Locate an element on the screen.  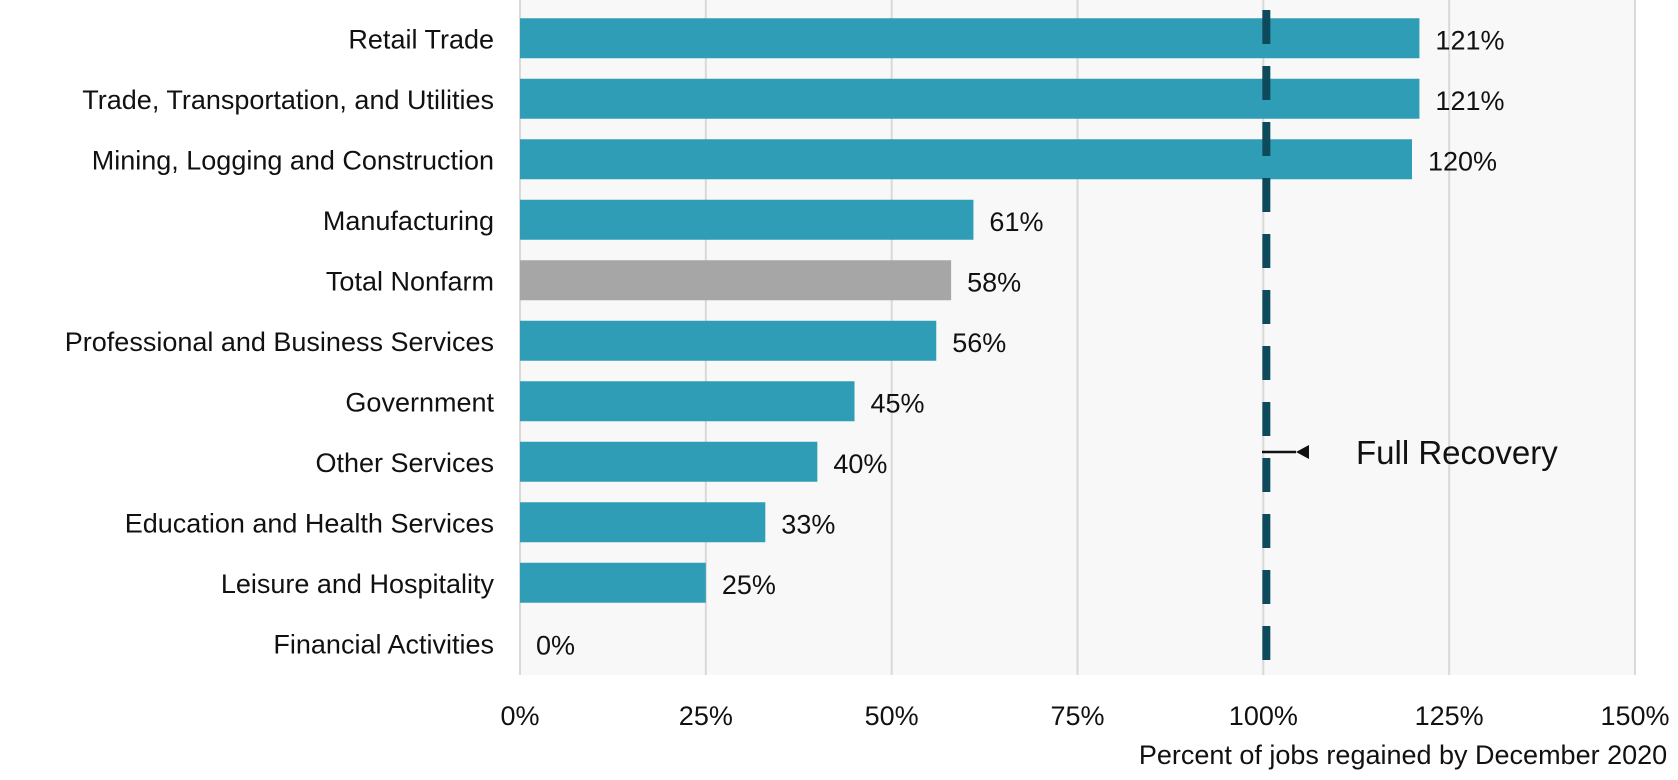
category-label: Education and Health Services is located at coordinates (309, 523).